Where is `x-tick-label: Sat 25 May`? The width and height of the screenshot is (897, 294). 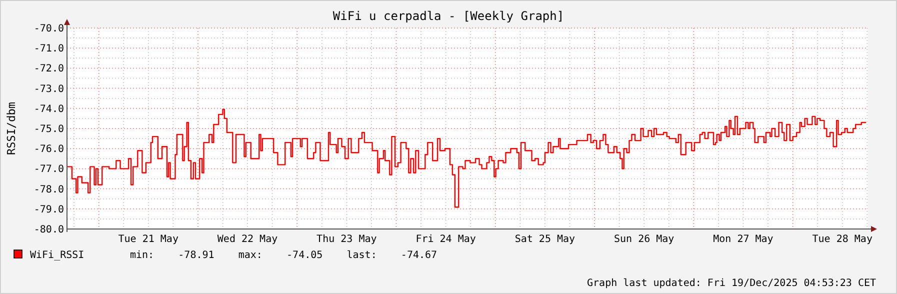
x-tick-label: Sat 25 May is located at coordinates (545, 239).